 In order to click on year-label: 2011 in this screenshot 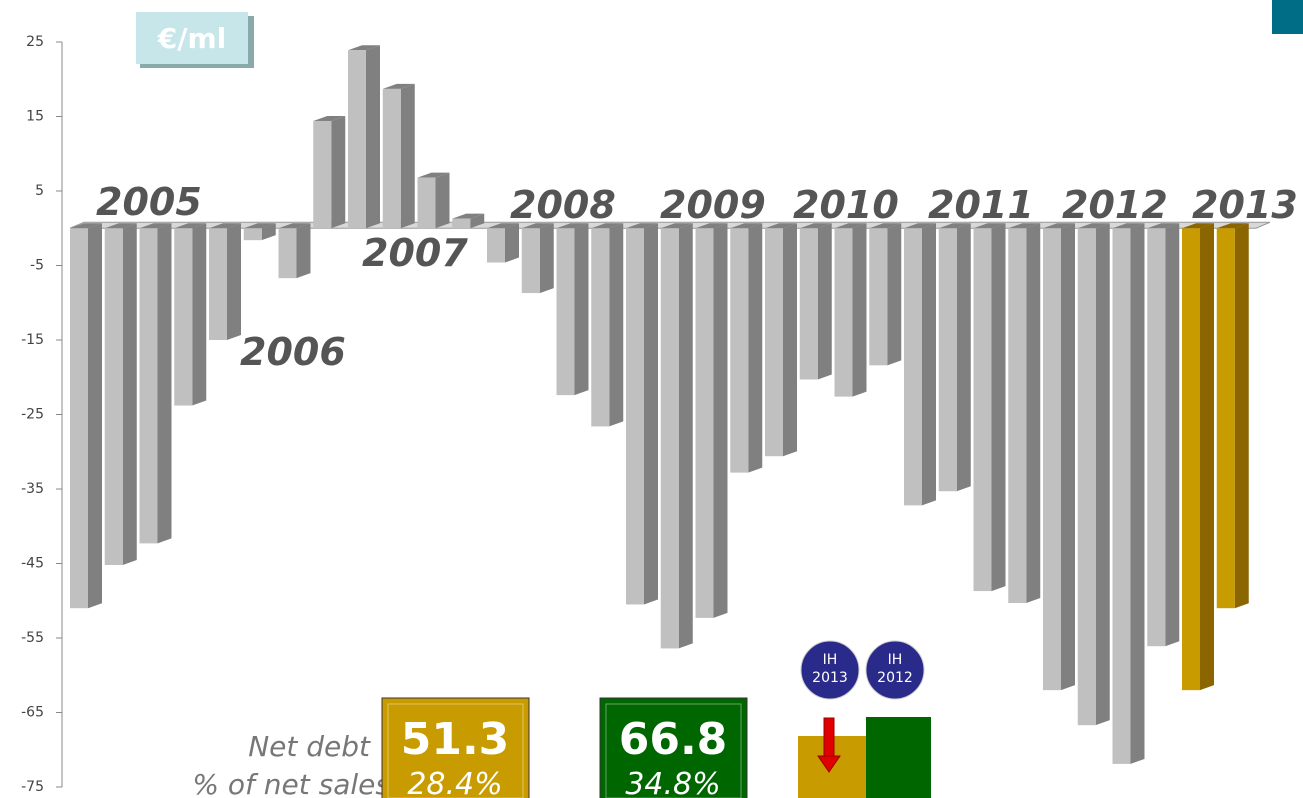, I will do `click(981, 205)`.